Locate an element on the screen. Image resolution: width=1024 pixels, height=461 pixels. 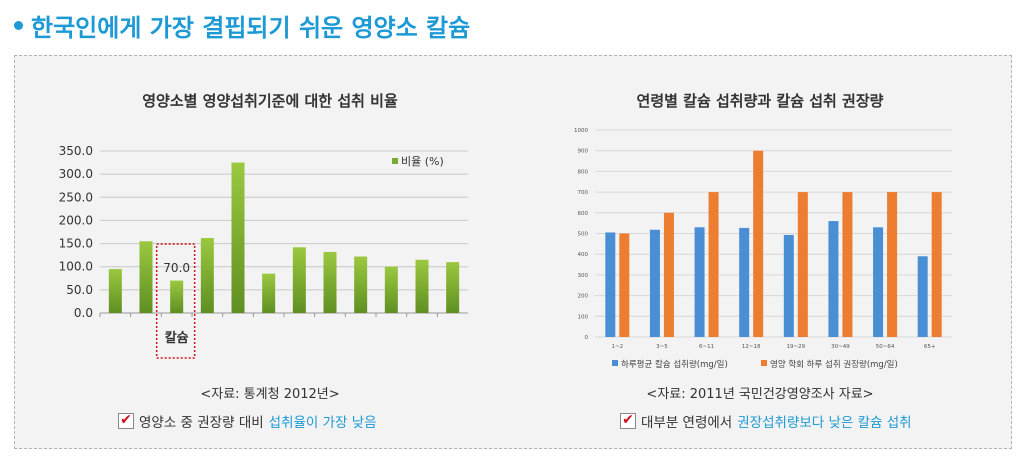
y-tick-label: 50.0 is located at coordinates (79, 290).